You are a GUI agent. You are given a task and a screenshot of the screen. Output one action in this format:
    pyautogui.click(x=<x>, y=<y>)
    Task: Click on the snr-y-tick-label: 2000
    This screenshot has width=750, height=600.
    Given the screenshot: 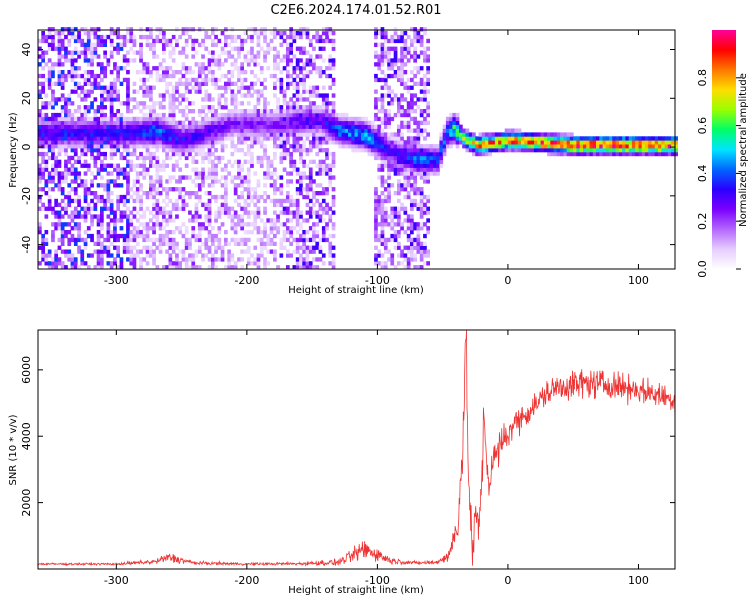 What is the action you would take?
    pyautogui.click(x=26, y=503)
    